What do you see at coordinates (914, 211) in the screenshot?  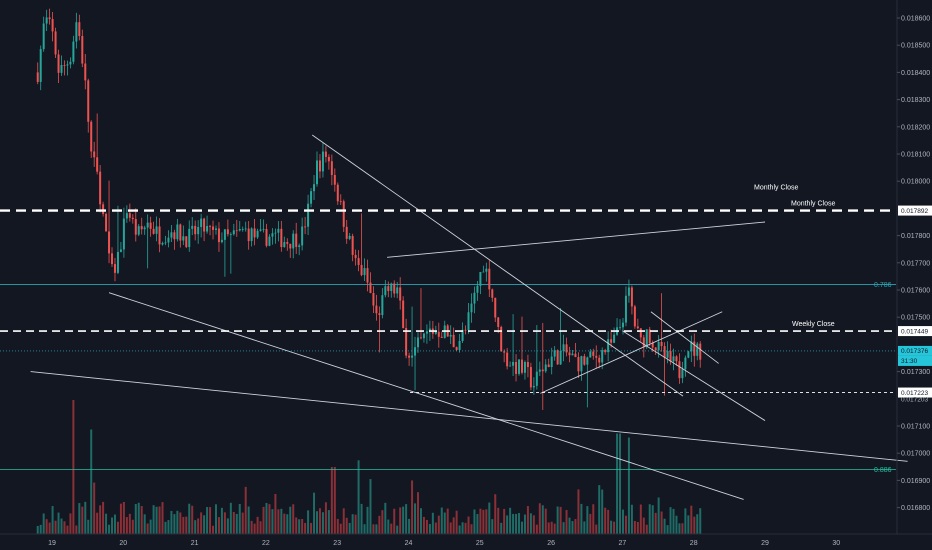 I see `monthly-close-badge-text: 0.017892` at bounding box center [914, 211].